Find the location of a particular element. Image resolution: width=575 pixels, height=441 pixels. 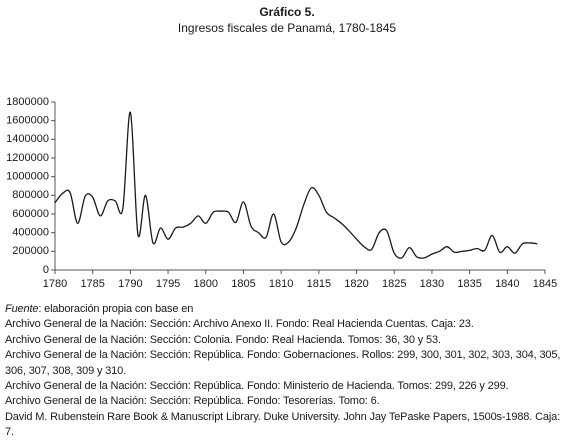

y-tick-label: 600000 is located at coordinates (30, 214).